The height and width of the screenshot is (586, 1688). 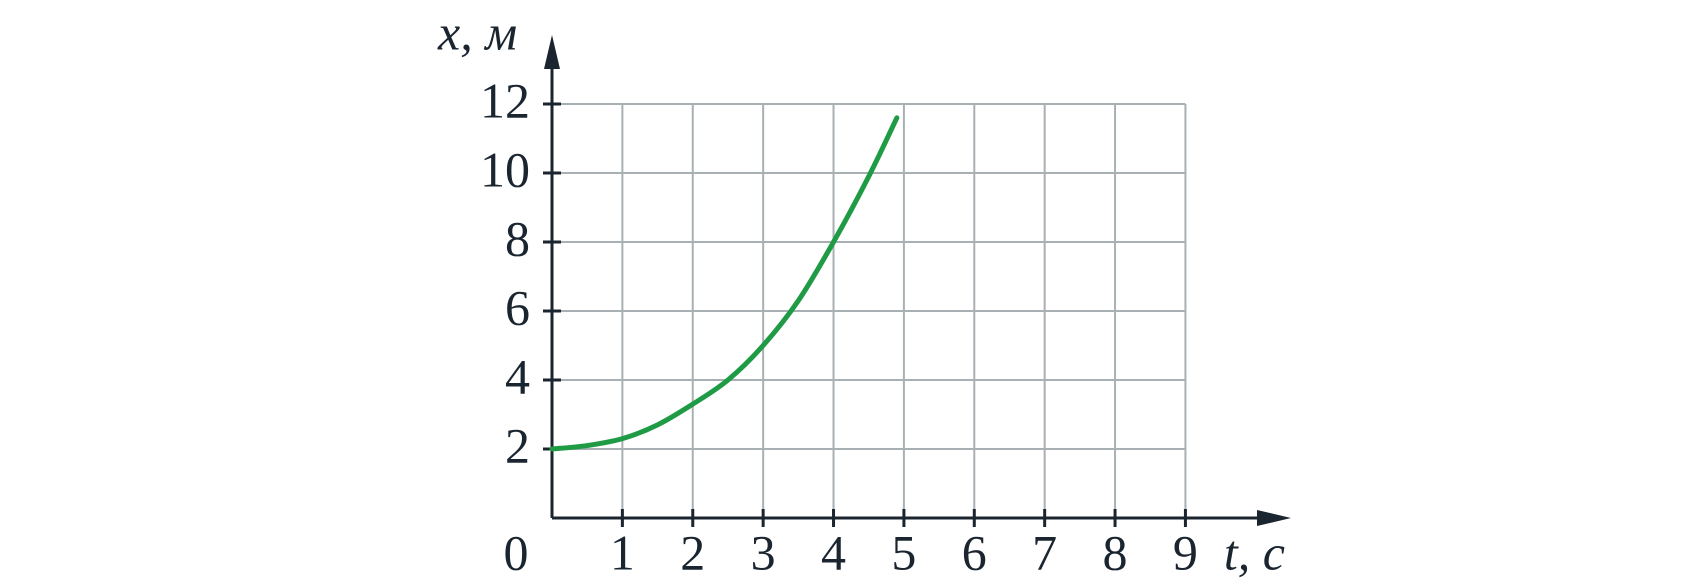 I want to click on x-tick-label: 1, so click(x=622, y=552).